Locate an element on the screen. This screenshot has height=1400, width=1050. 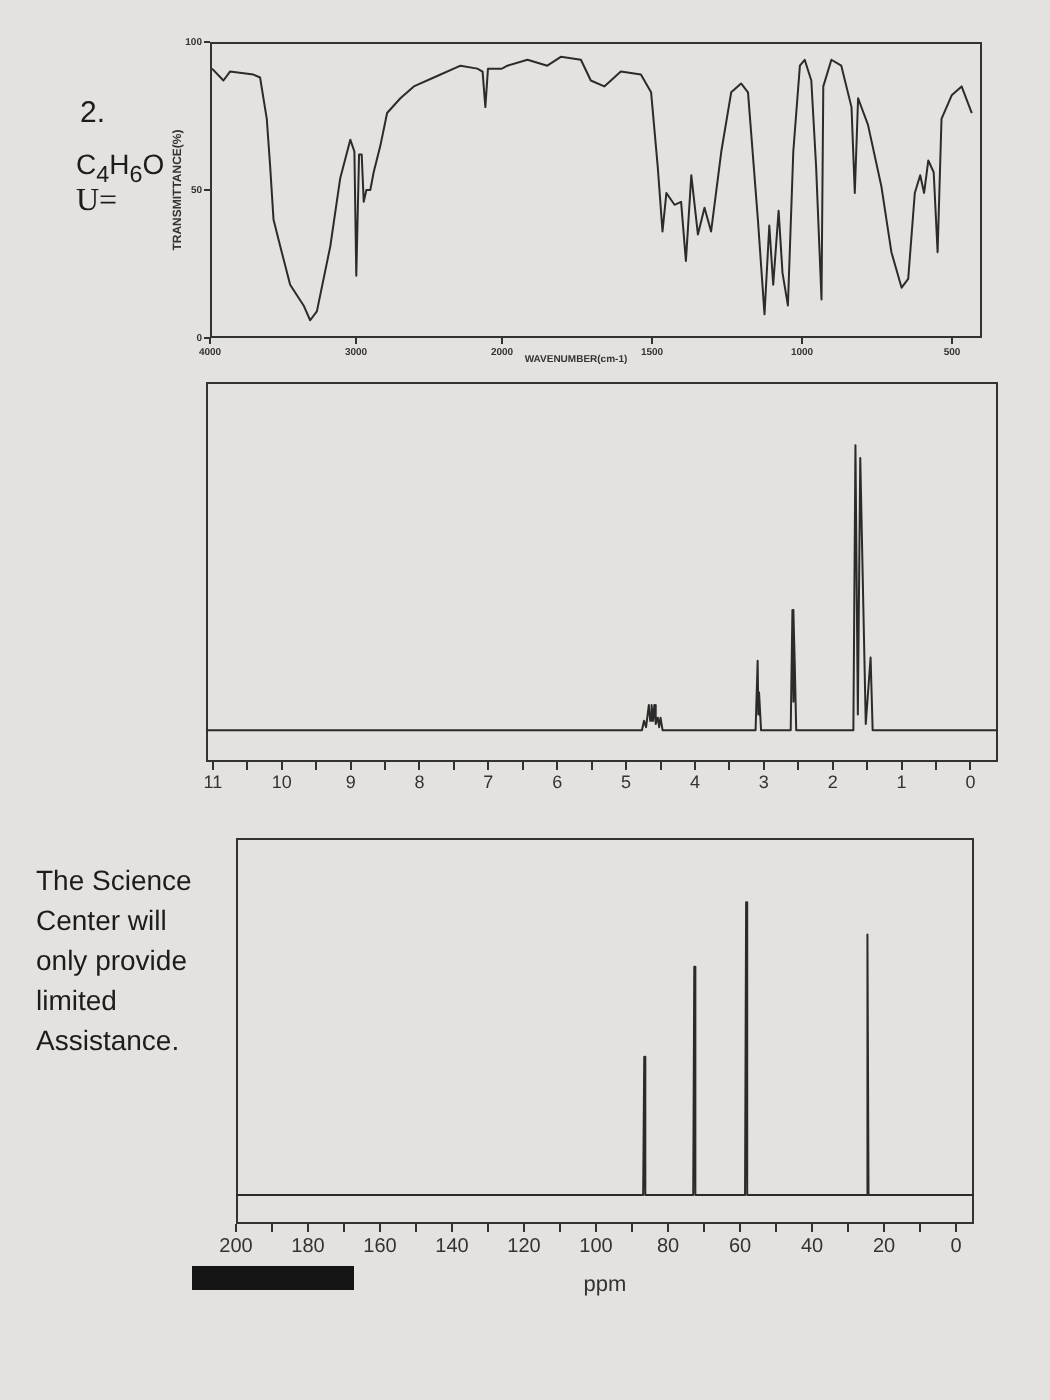
x-tick-label: 140 is located at coordinates (452, 1246).